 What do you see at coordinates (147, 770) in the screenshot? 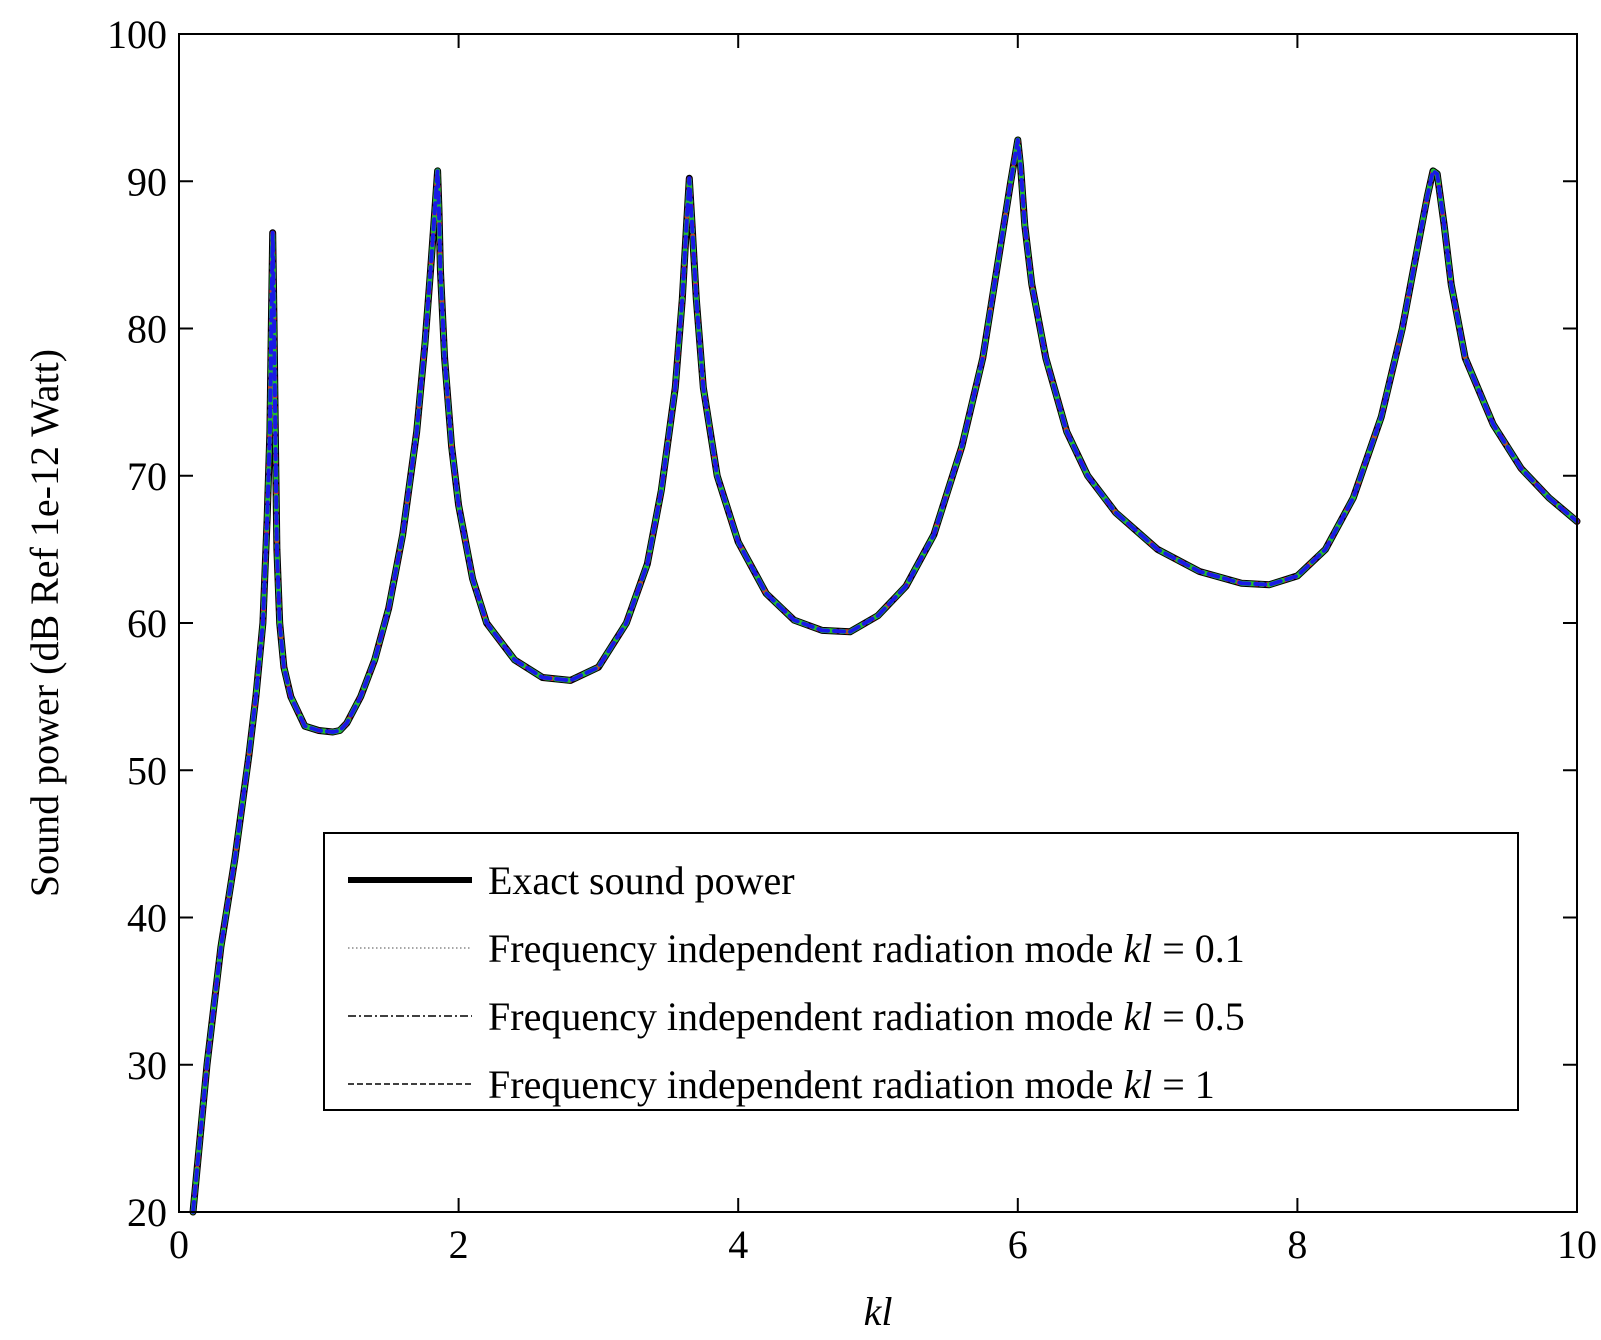
I see `y-tick-label: 50` at bounding box center [147, 770].